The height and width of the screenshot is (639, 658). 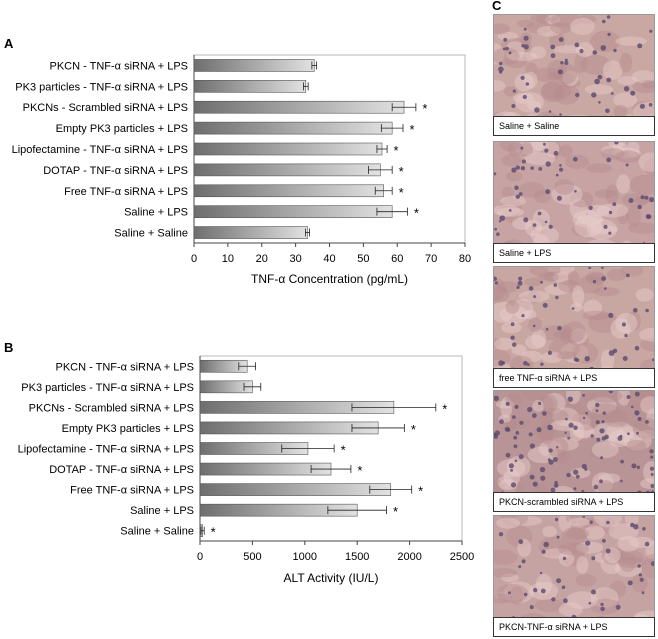 I want to click on chart-a-tick-label: 10, so click(x=228, y=259).